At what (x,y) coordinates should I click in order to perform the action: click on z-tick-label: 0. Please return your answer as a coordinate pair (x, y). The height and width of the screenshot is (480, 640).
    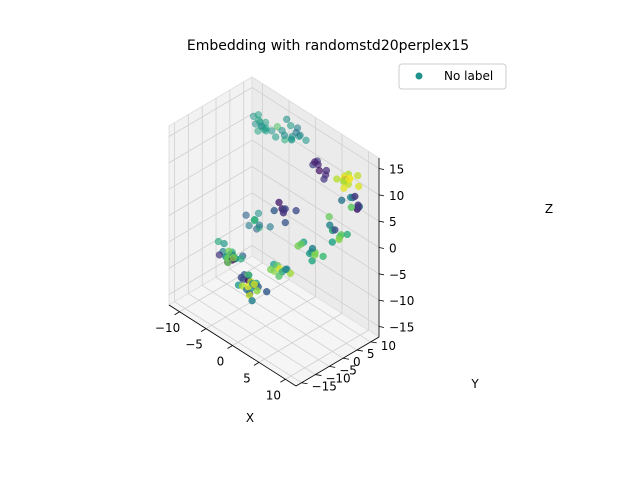
    Looking at the image, I should click on (393, 249).